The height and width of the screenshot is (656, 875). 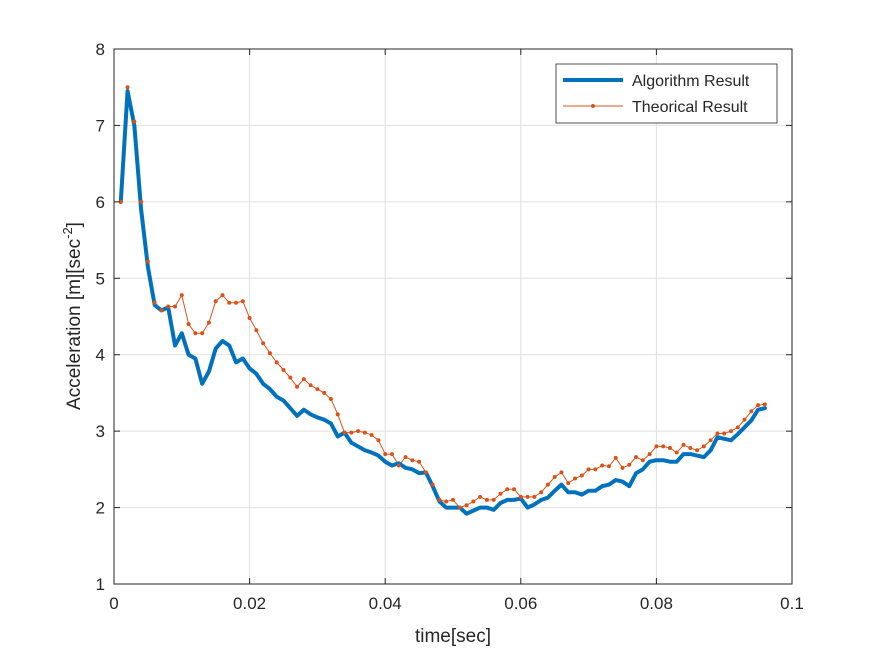 What do you see at coordinates (100, 508) in the screenshot?
I see `y-tick-label: 2` at bounding box center [100, 508].